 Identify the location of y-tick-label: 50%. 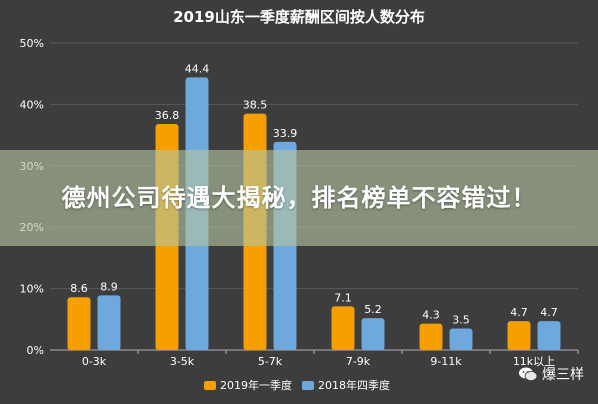
(32, 43).